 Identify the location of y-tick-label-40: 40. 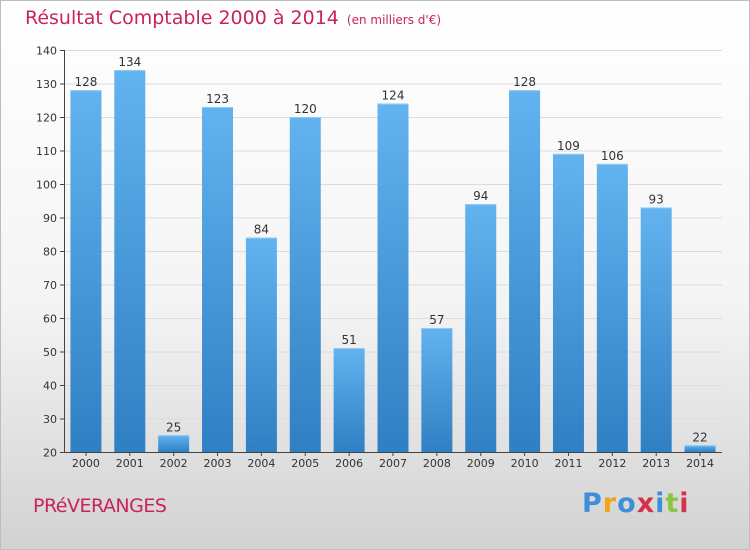
(50, 386).